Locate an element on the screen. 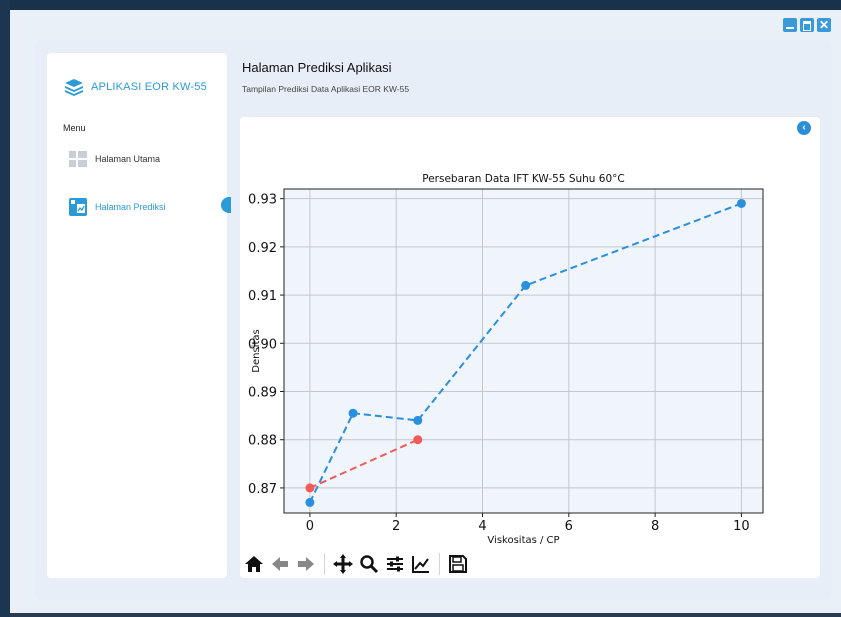 This screenshot has width=841, height=617. x-tick-label: 10 is located at coordinates (741, 526).